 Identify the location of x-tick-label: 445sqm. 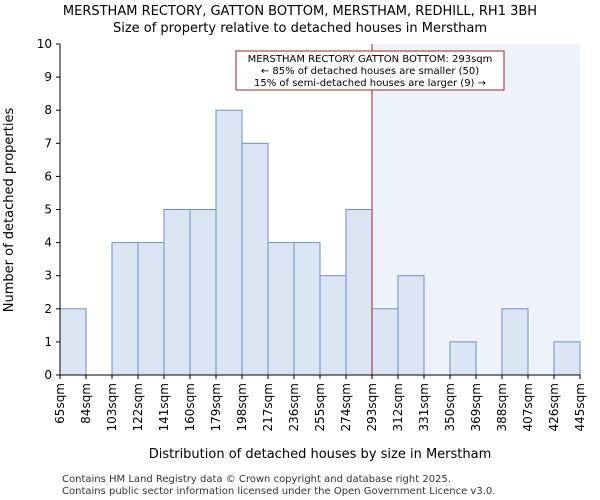
(580, 407).